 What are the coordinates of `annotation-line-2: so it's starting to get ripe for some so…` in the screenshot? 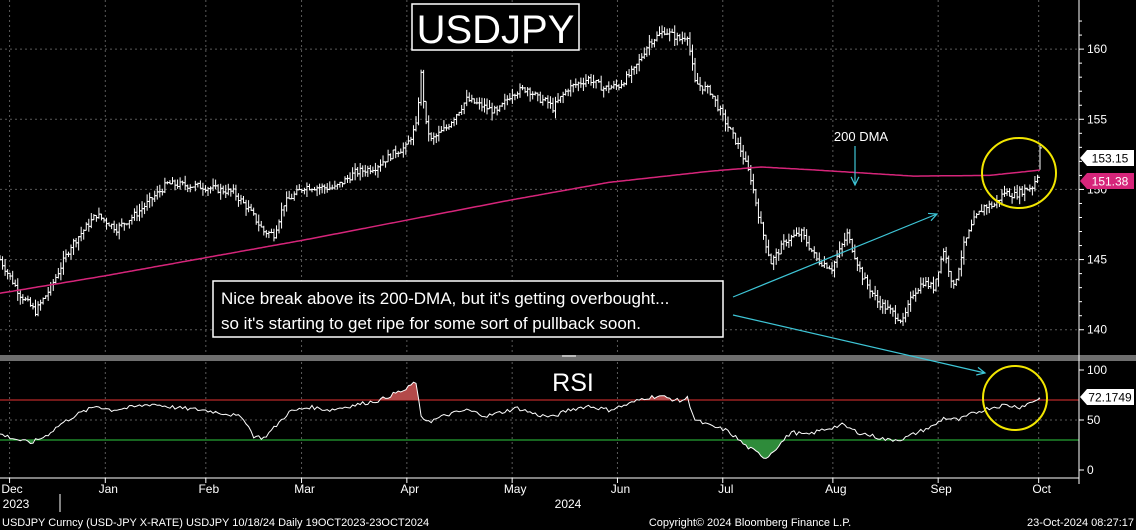 It's located at (431, 323).